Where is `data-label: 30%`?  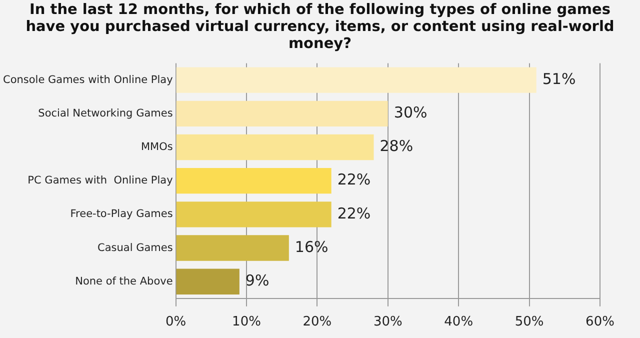 data-label: 30% is located at coordinates (411, 113).